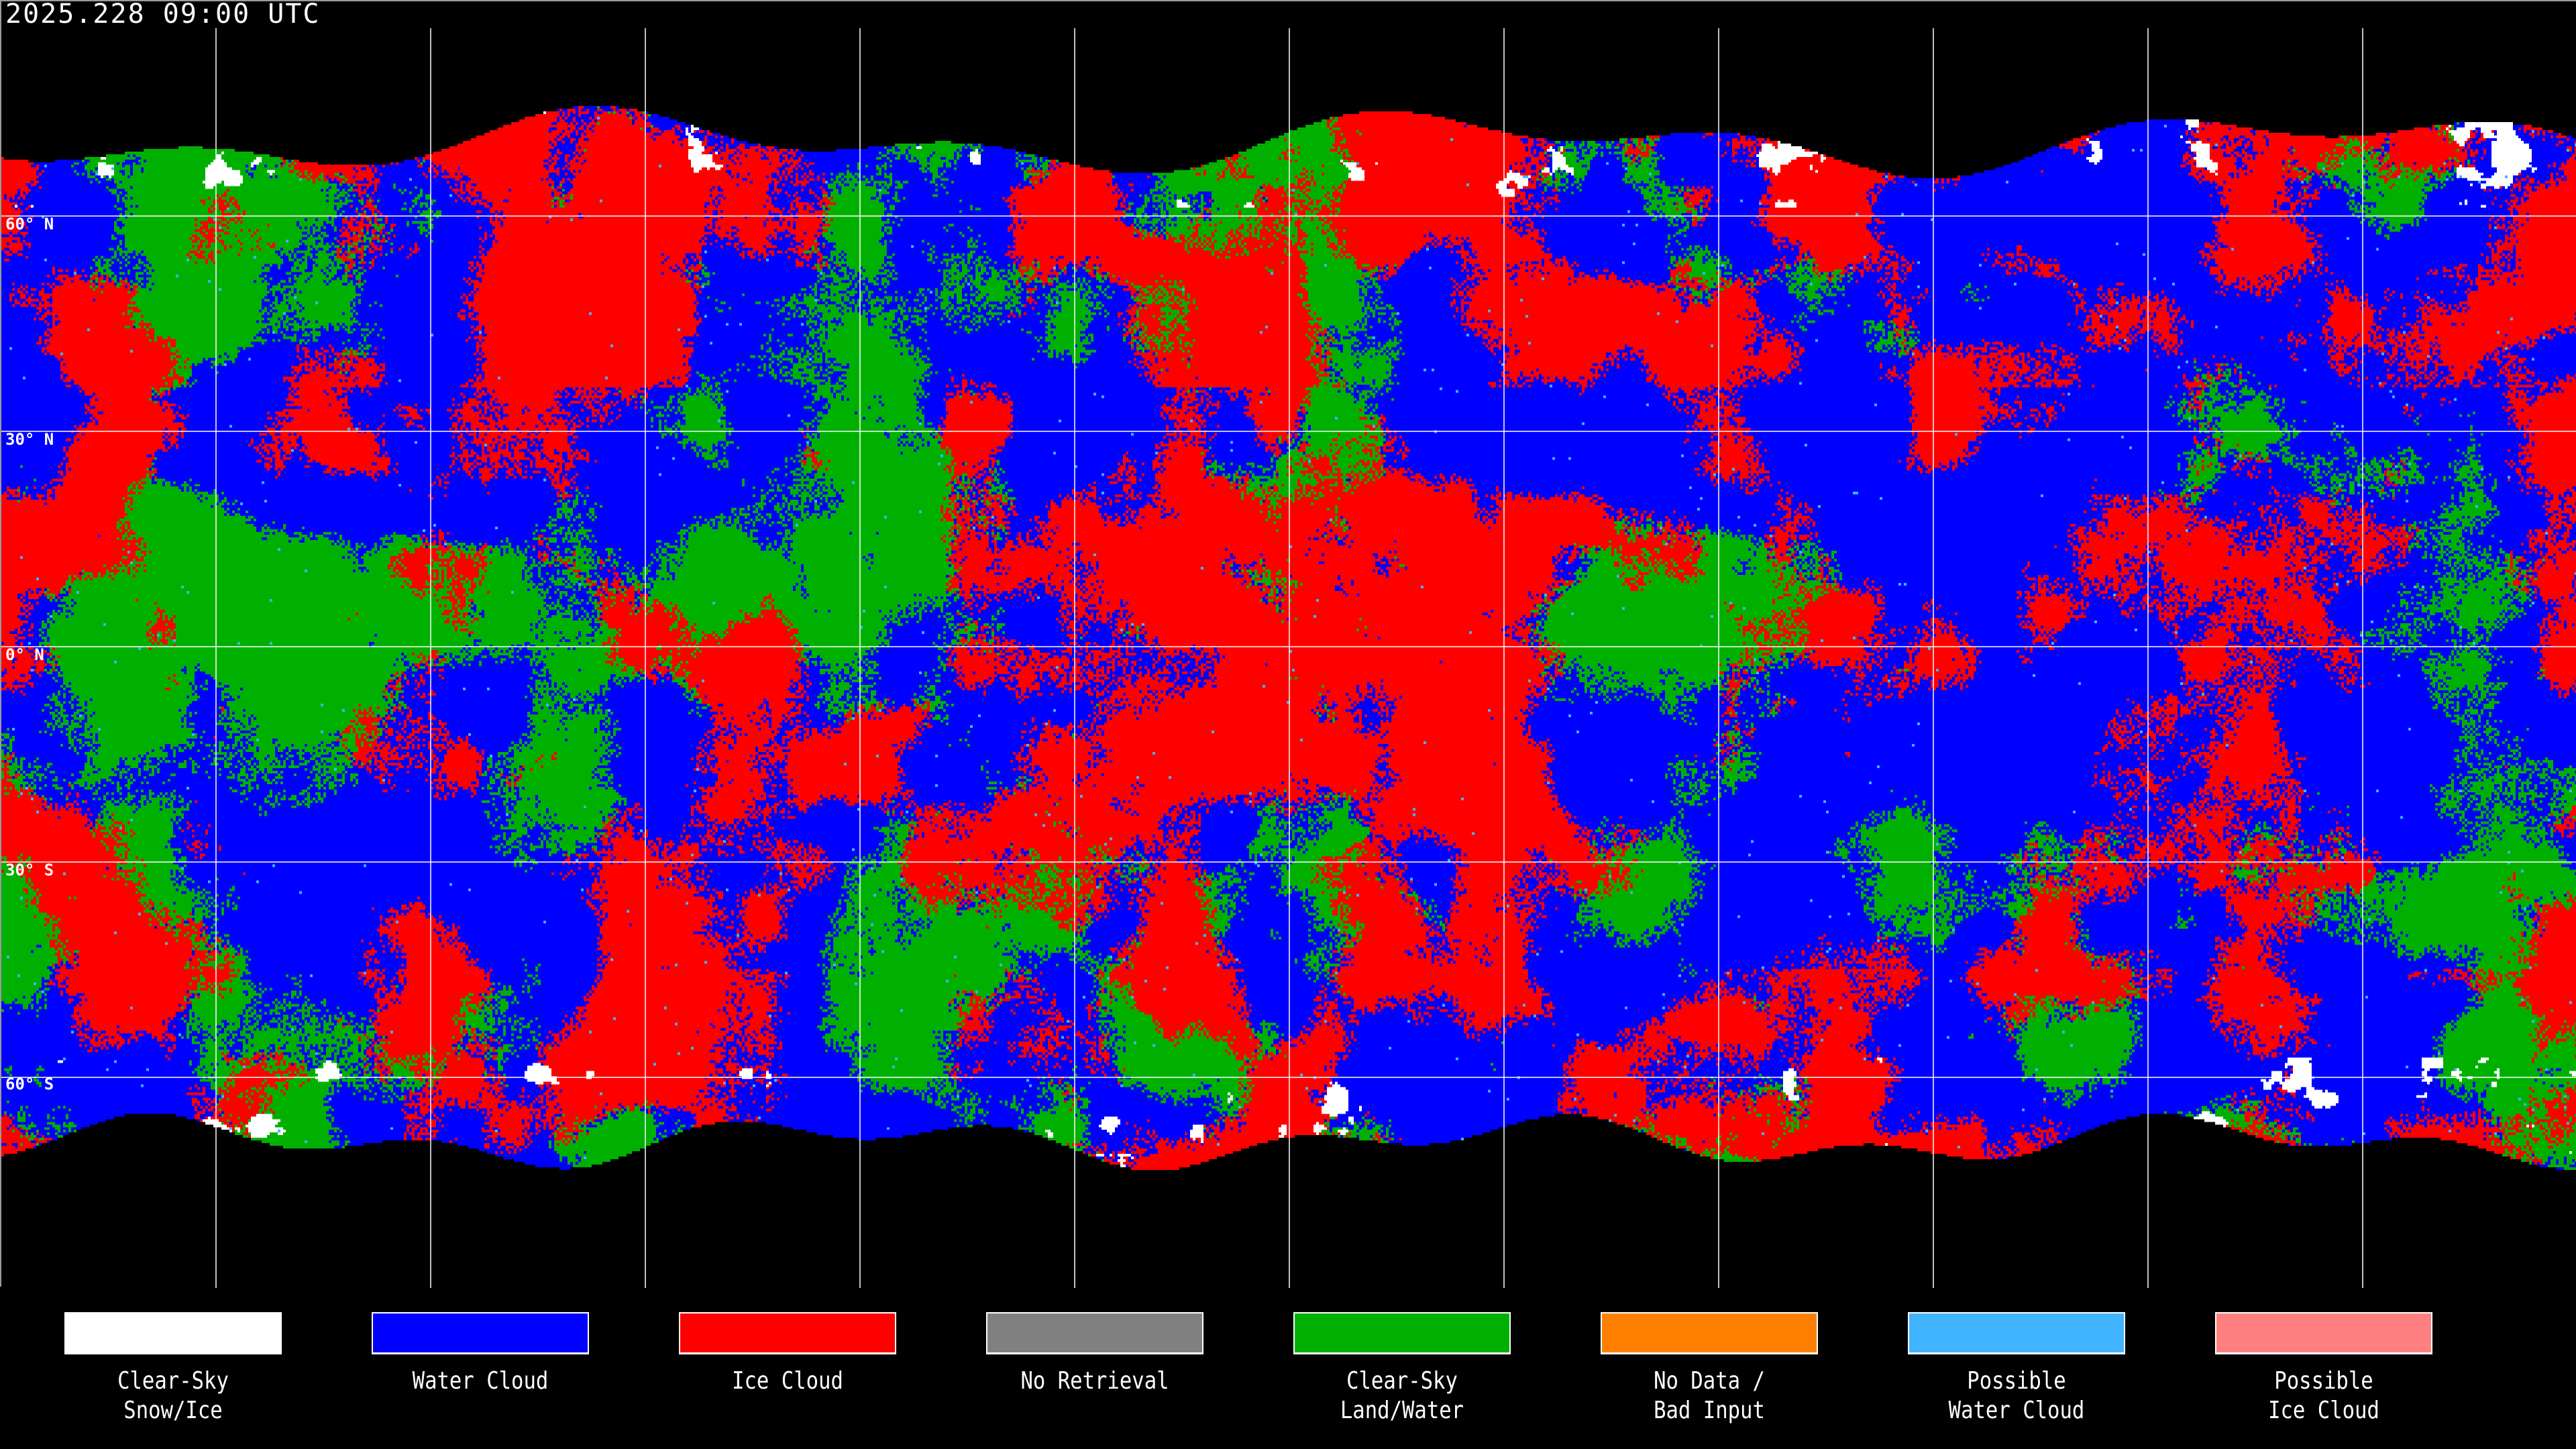  I want to click on legend-label-line1: No Retrieval, so click(1094, 1381).